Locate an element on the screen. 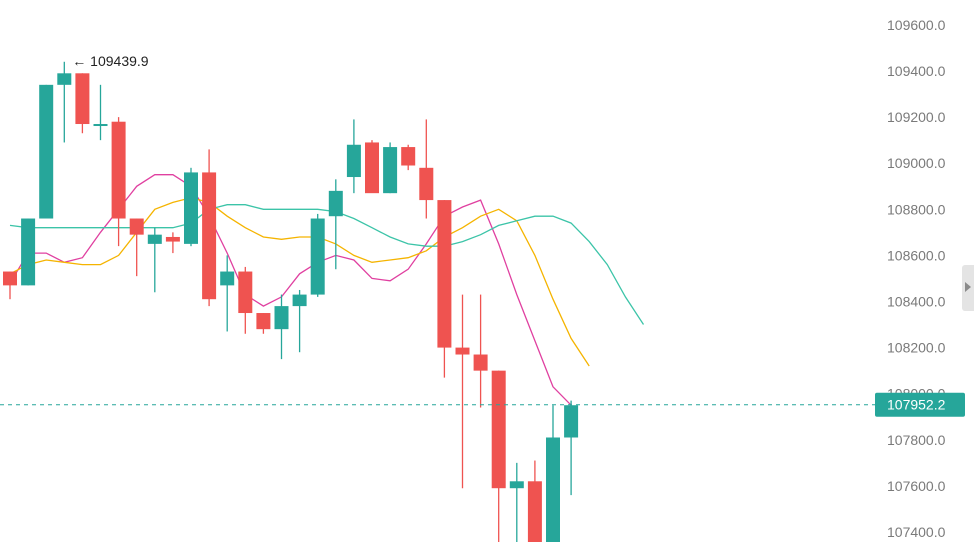 The height and width of the screenshot is (542, 974). y-tick-label: 109200.0 is located at coordinates (916, 117).